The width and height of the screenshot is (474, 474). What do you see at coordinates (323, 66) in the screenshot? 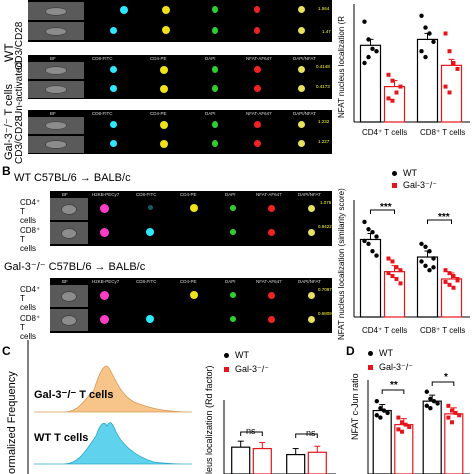
I see `similarity-score: 0.4148` at bounding box center [323, 66].